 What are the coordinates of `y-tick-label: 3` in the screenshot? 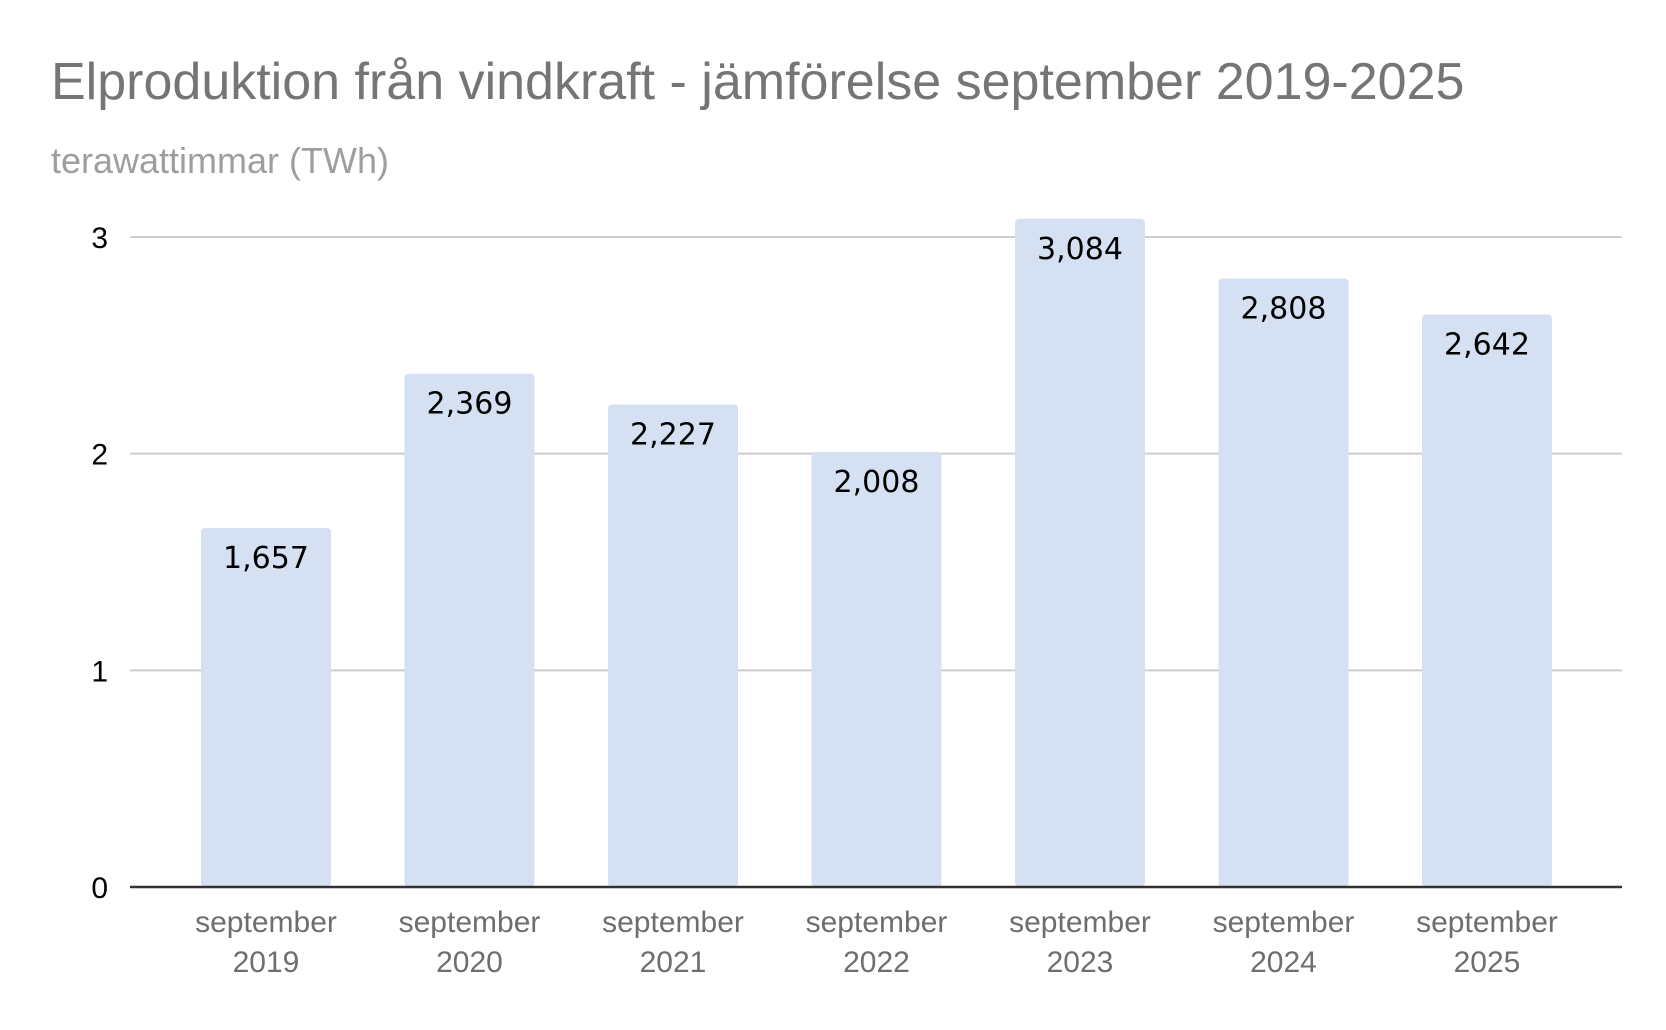 It's located at (99, 238).